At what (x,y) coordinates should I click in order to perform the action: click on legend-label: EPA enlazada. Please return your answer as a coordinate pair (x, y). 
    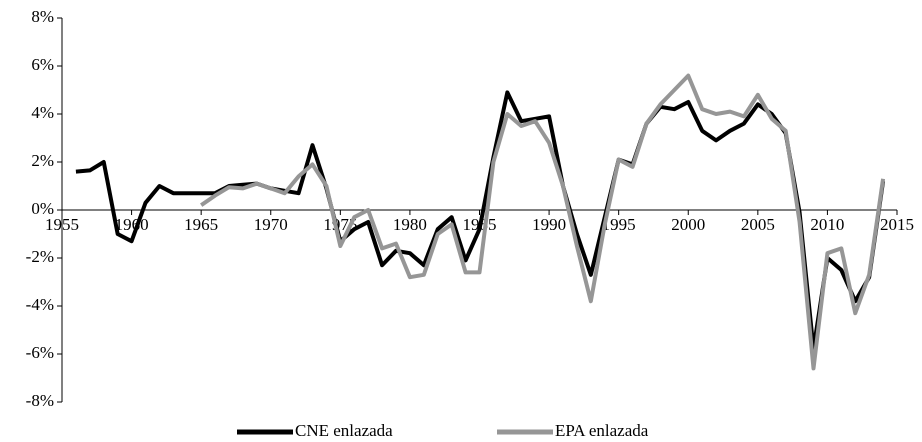
    Looking at the image, I should click on (602, 430).